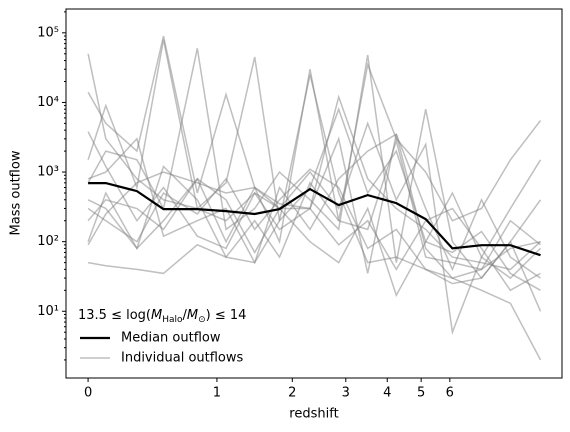  What do you see at coordinates (387, 393) in the screenshot?
I see `x-tick-label: 4` at bounding box center [387, 393].